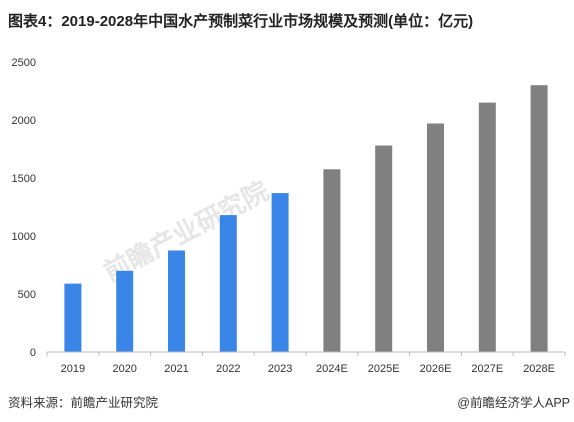 This screenshot has width=574, height=422. Describe the element at coordinates (24, 179) in the screenshot. I see `y-tick-label: 1500` at that location.